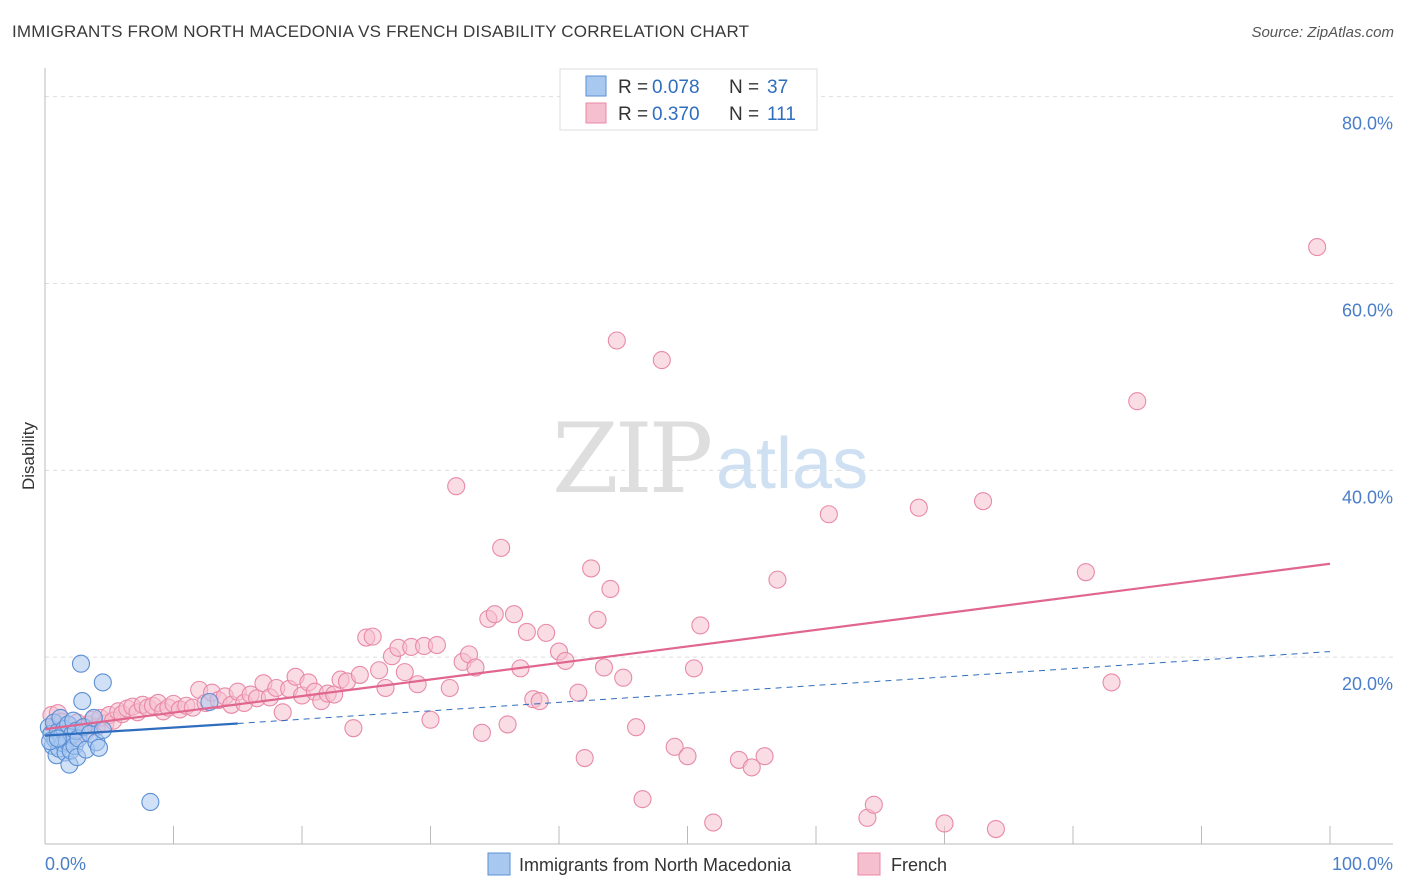 This screenshot has height=892, width=1406. I want to click on legend: R = 0.078 N = 37 R = 0.370 N = 111, so click(688, 99).